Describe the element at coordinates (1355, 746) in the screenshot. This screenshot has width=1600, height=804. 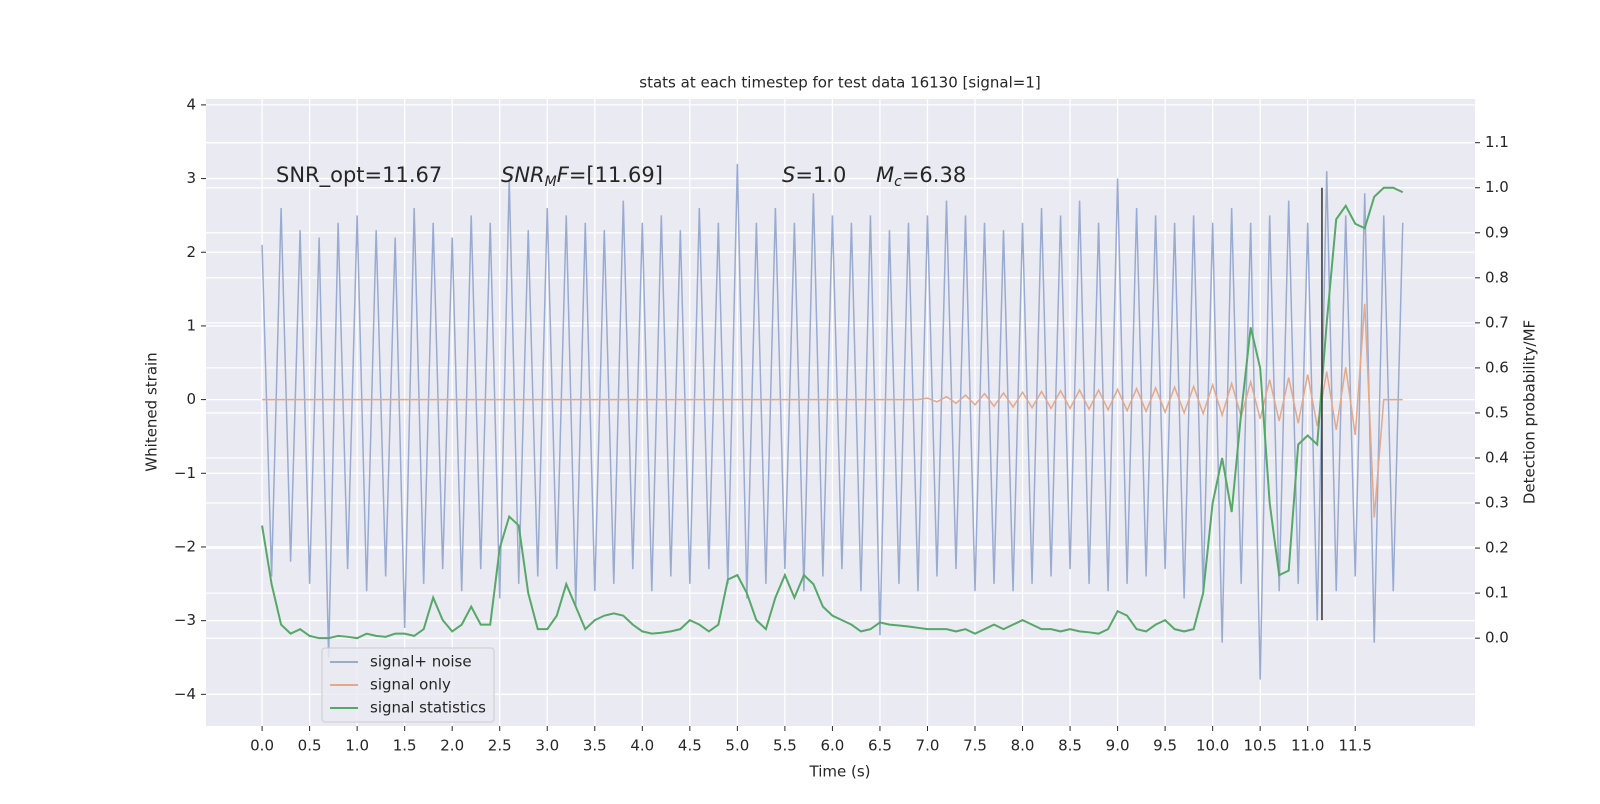
I see `x-tick-label: 11.5` at that location.